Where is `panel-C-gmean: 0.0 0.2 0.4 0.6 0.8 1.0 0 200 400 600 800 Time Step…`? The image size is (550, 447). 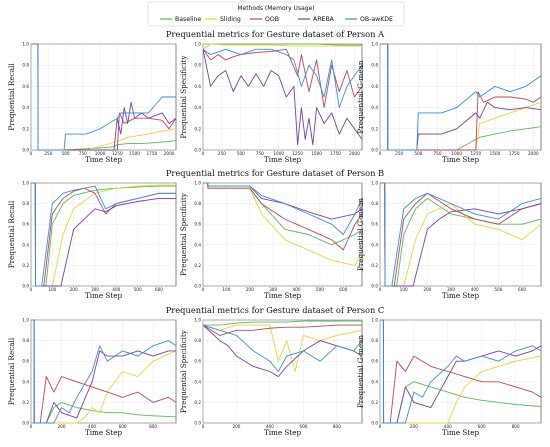
panel-C-gmean: 0.0 0.2 0.4 0.6 0.8 1.0 0 200 400 600 800 Time Step… is located at coordinates (449, 377).